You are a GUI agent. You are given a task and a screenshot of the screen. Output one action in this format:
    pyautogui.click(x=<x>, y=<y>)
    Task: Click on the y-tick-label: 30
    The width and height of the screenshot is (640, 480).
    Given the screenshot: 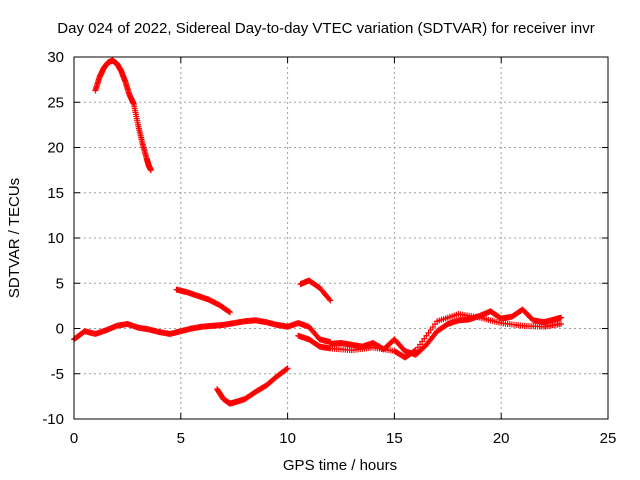 What is the action you would take?
    pyautogui.click(x=55, y=57)
    